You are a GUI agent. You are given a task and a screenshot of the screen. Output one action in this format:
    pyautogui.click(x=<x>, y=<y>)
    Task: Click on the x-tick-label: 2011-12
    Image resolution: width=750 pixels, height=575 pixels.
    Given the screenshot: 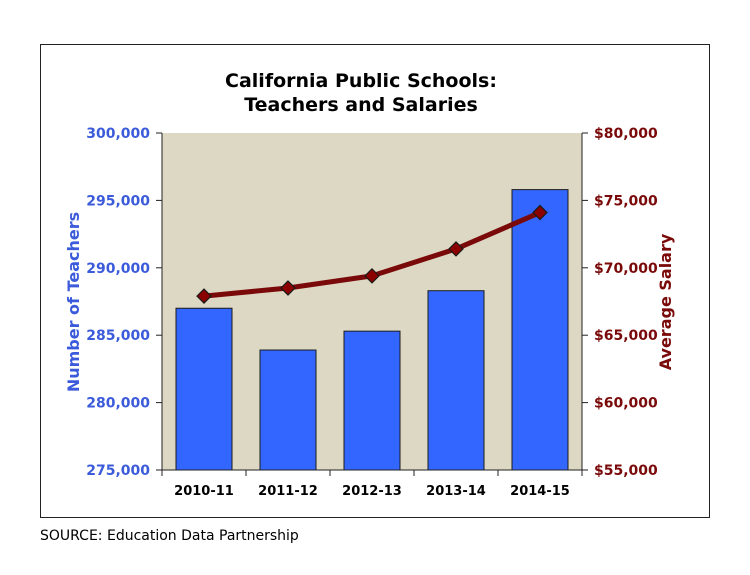 What is the action you would take?
    pyautogui.click(x=288, y=491)
    